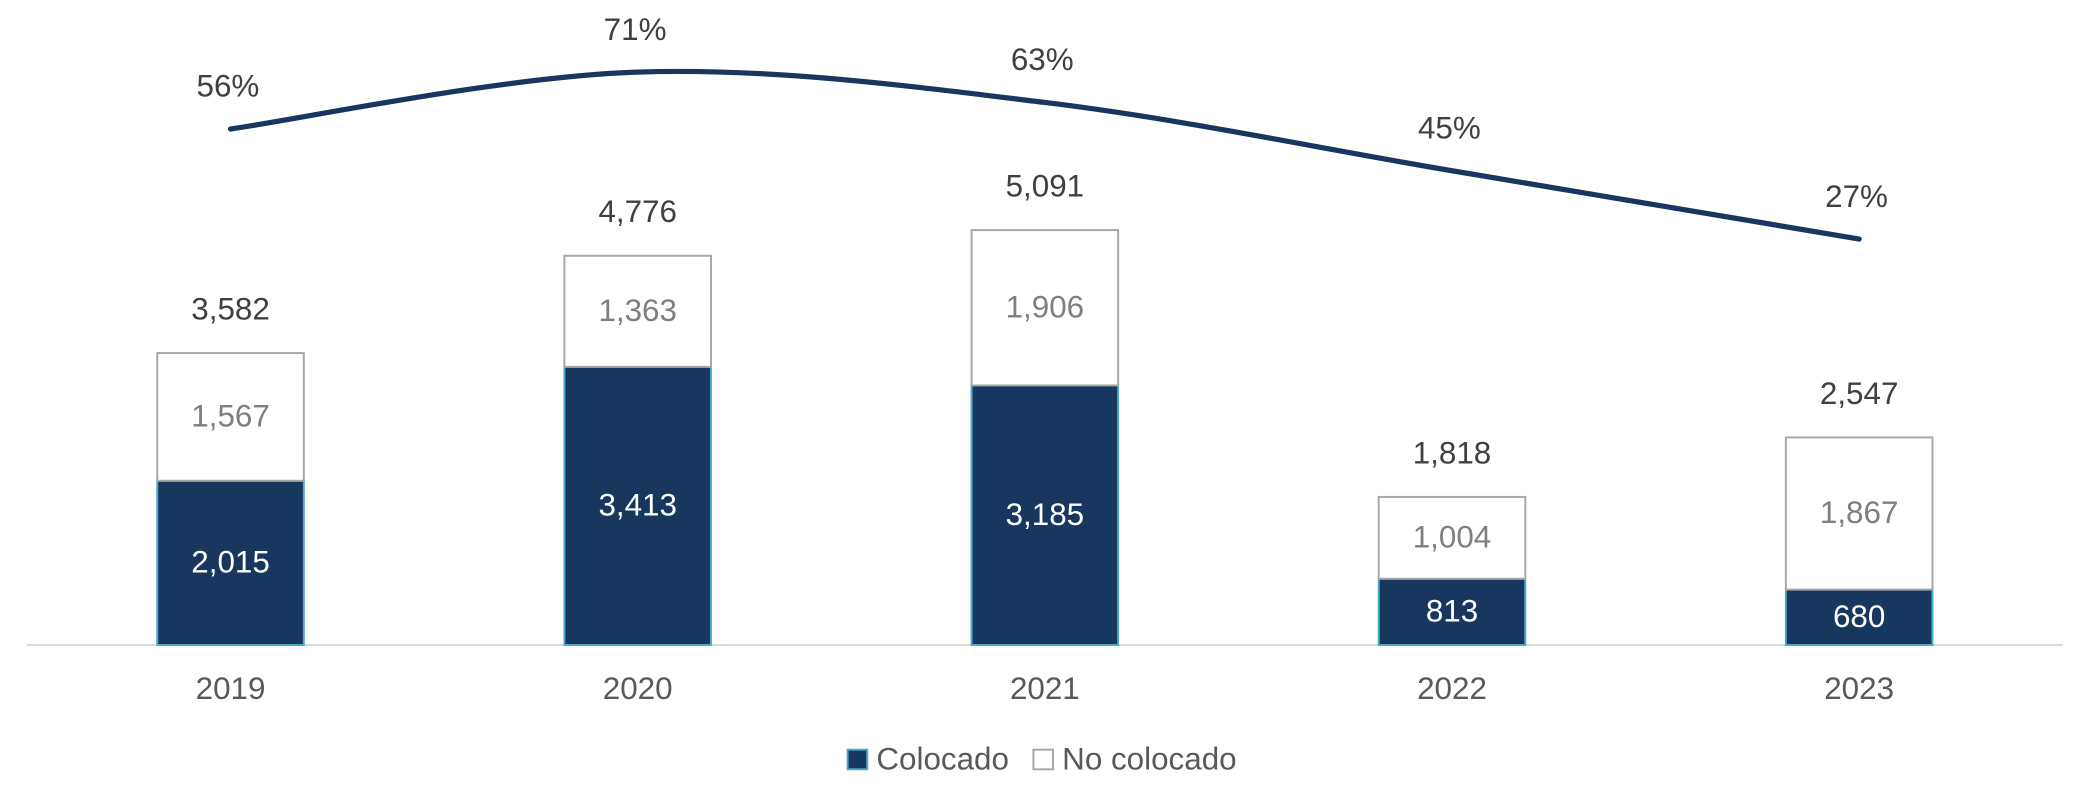 Image resolution: width=2074 pixels, height=785 pixels. What do you see at coordinates (231, 688) in the screenshot?
I see `x-tick-label: 2019` at bounding box center [231, 688].